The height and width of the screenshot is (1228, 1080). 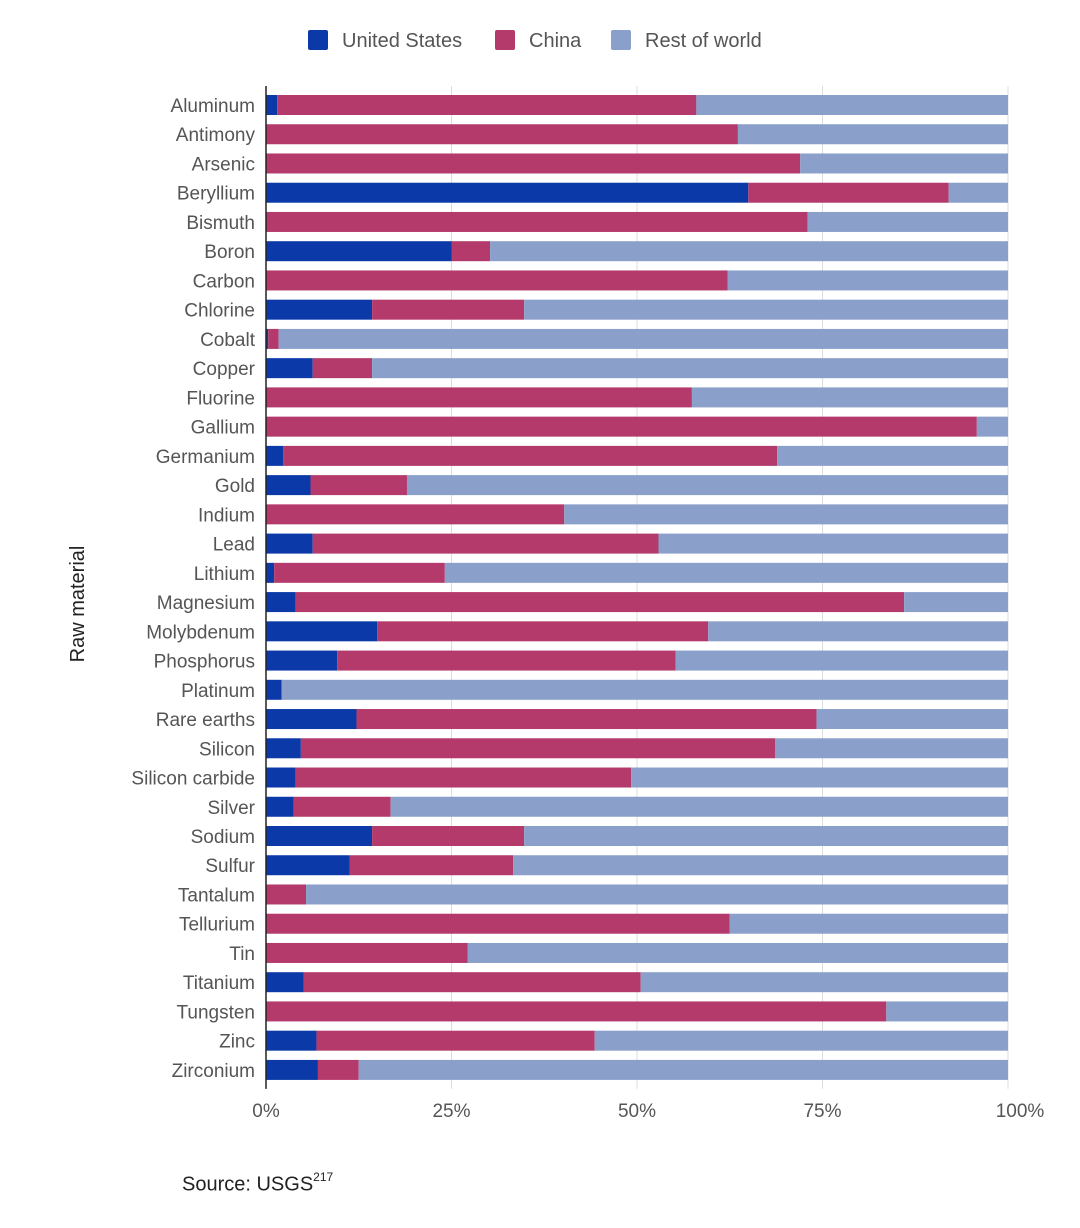 I want to click on legend: United States China Rest of world, so click(x=535, y=41).